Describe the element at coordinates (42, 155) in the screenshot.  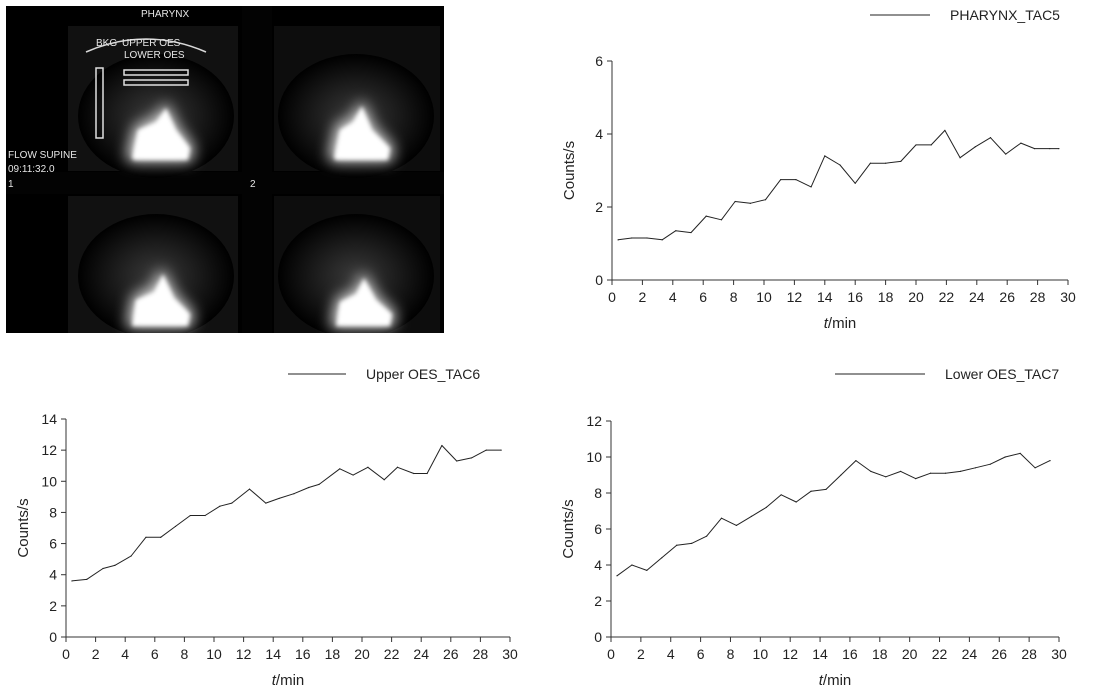
I see `view-label: FLOW SUPINE` at that location.